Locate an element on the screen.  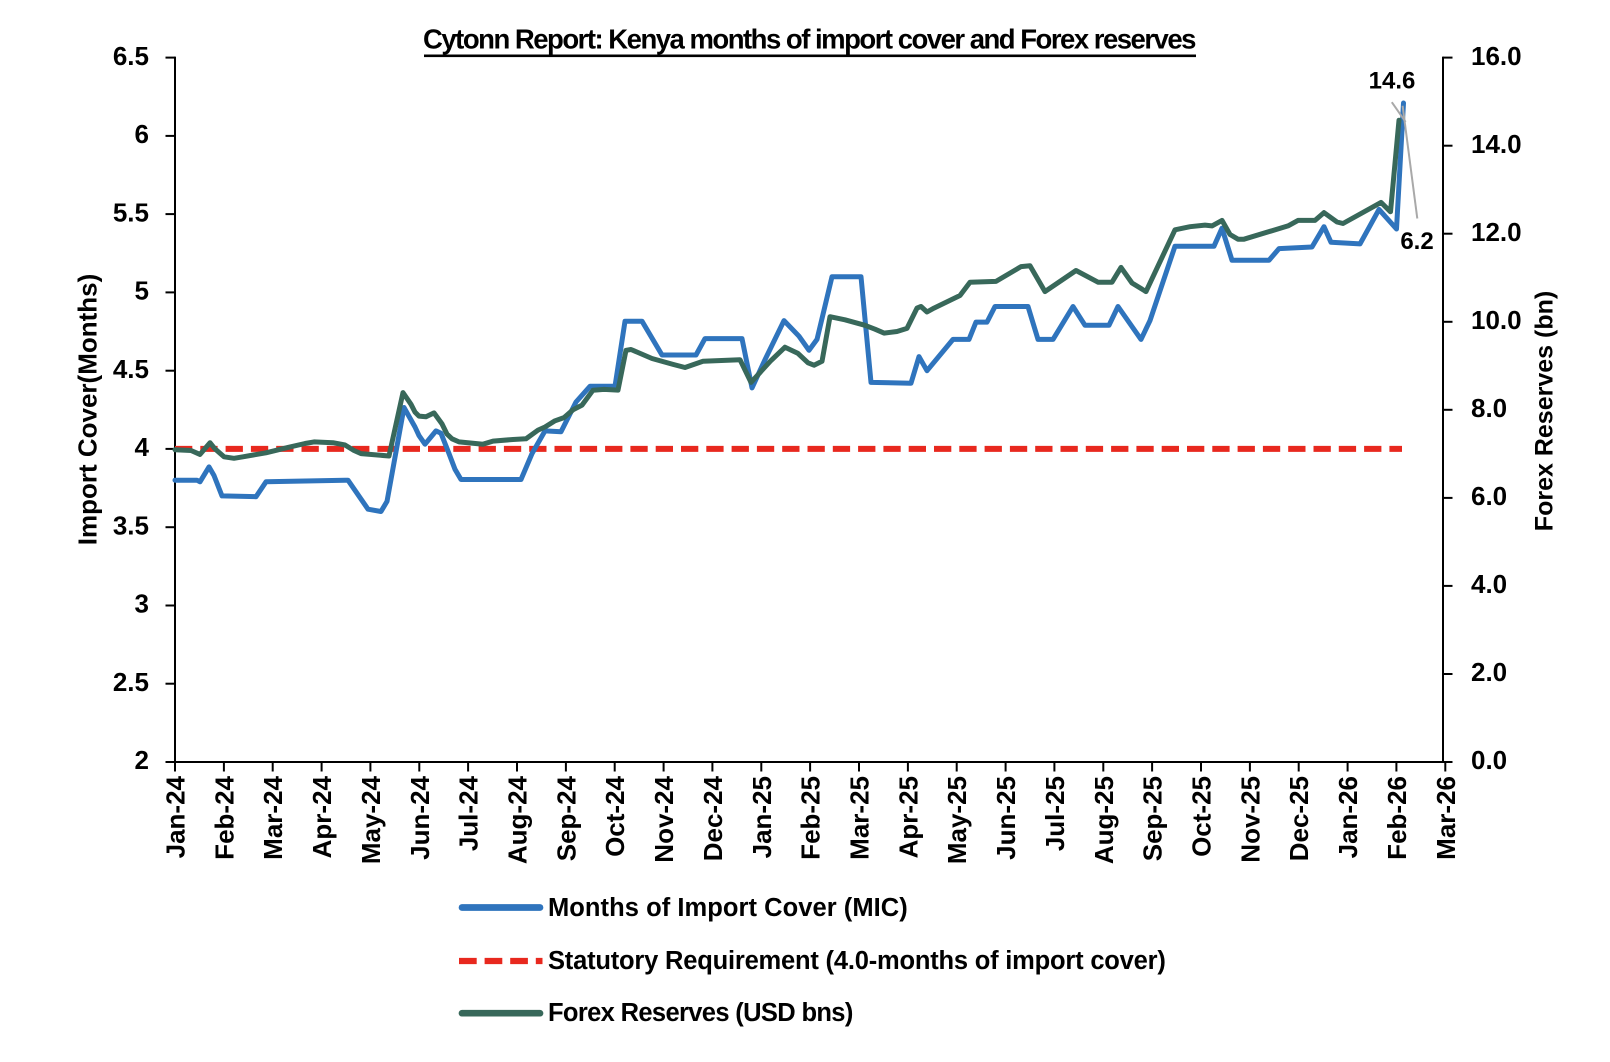
svg-text: 4.0 is located at coordinates (1489, 584).